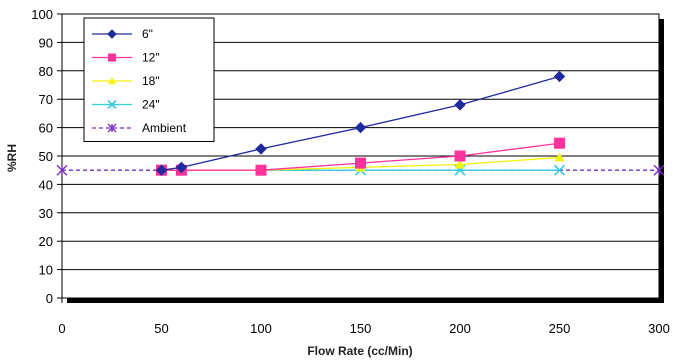  I want to click on y-tick-label: 70, so click(46, 99).